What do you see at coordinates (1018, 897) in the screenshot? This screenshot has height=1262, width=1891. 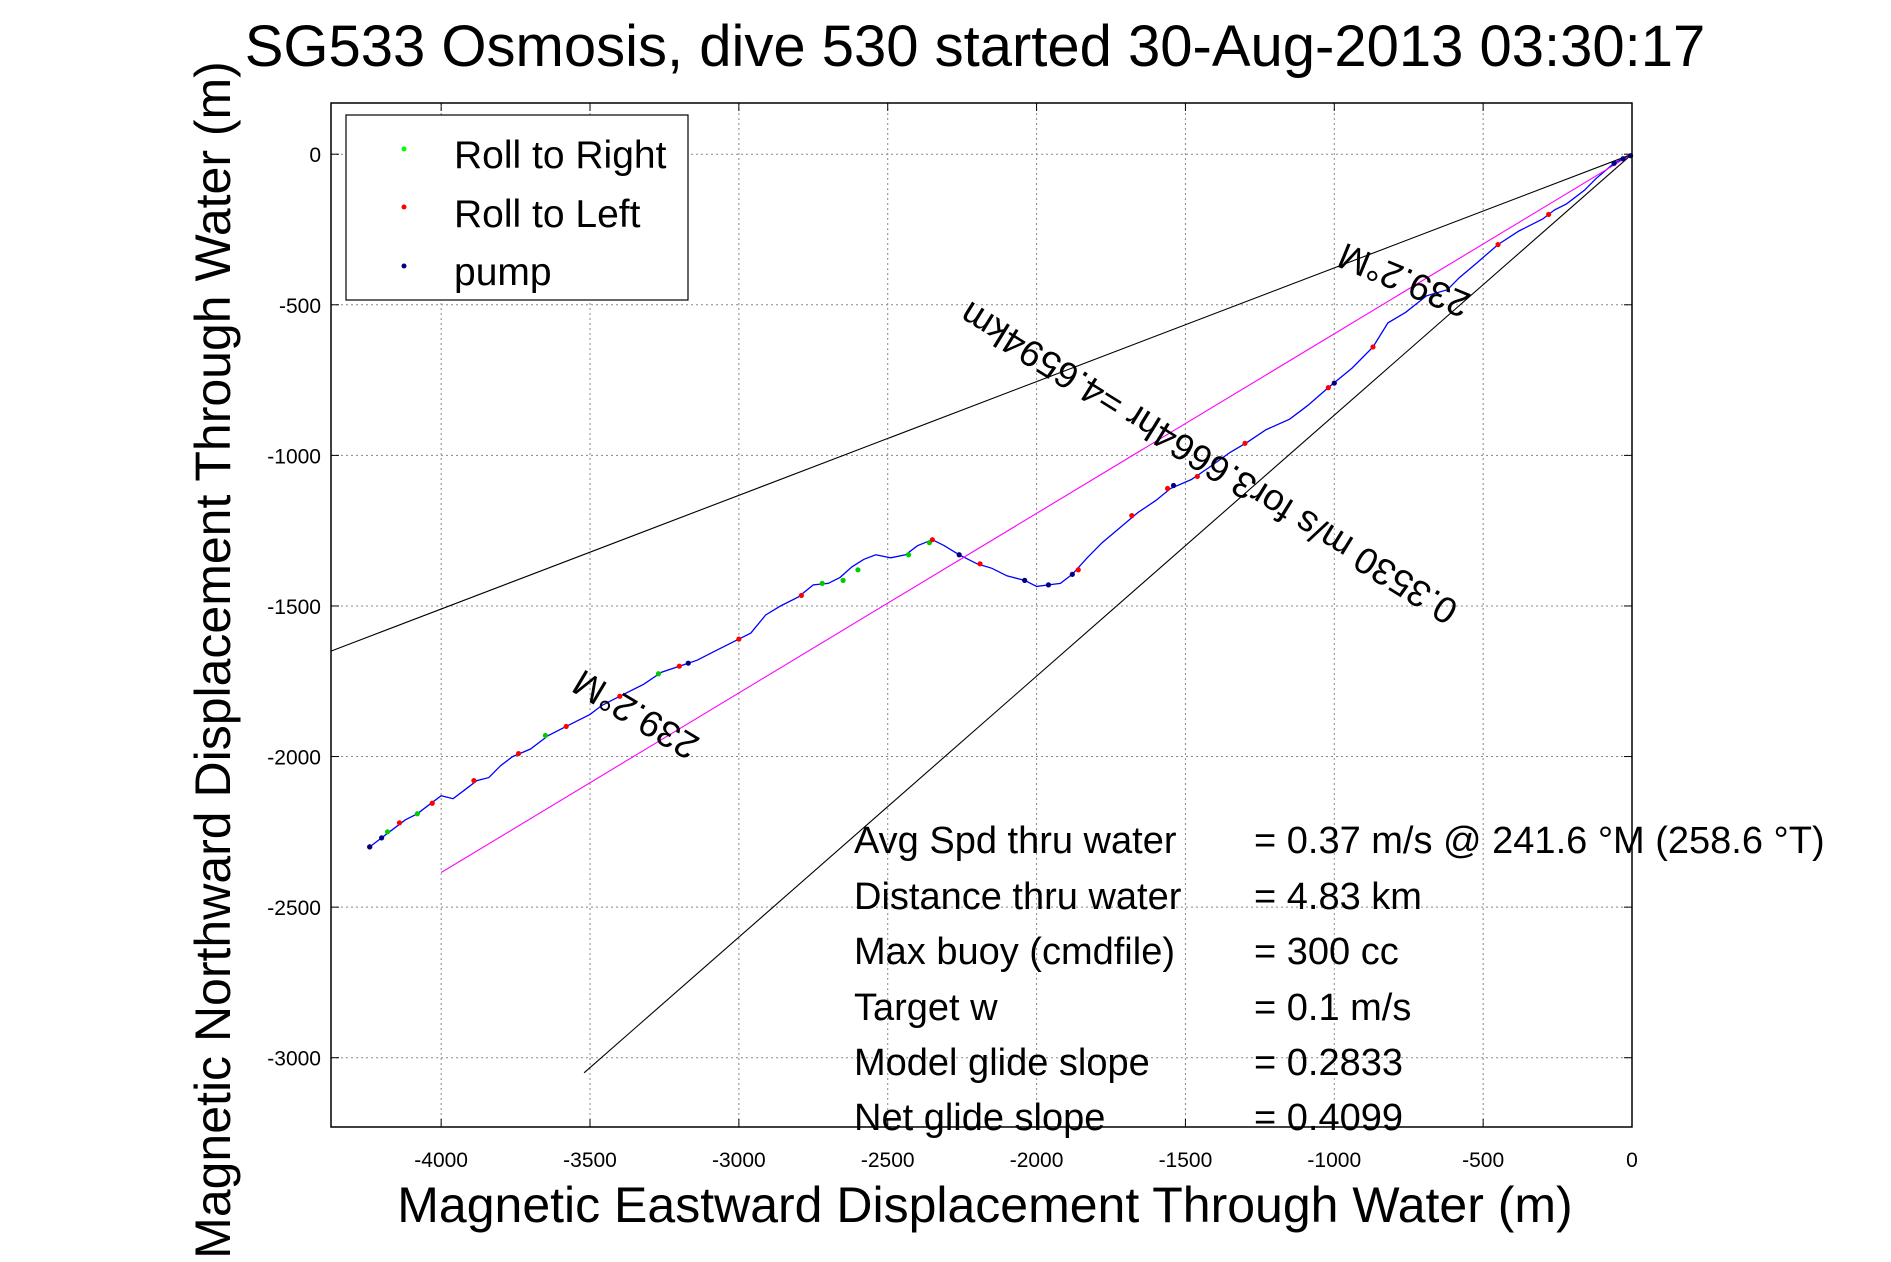 I see `stat-label: Distance thru water` at bounding box center [1018, 897].